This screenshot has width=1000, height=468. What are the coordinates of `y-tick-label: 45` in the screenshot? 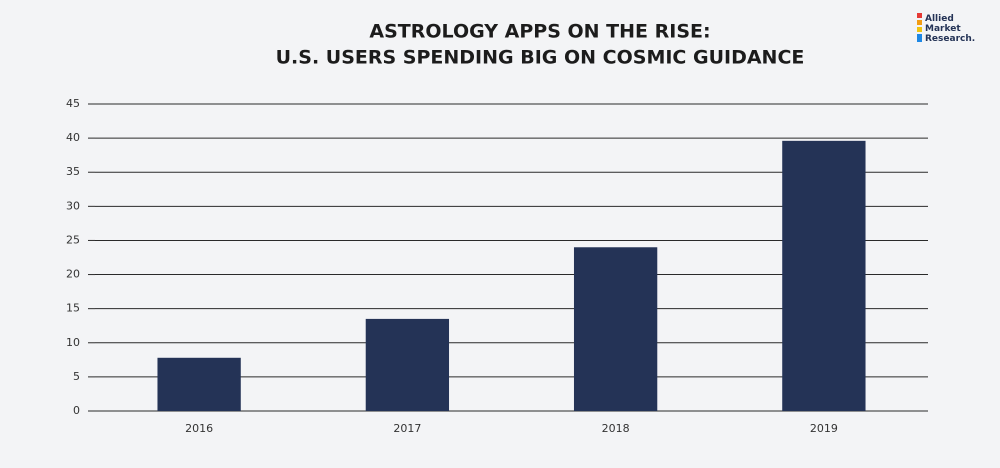 It's located at (73, 103).